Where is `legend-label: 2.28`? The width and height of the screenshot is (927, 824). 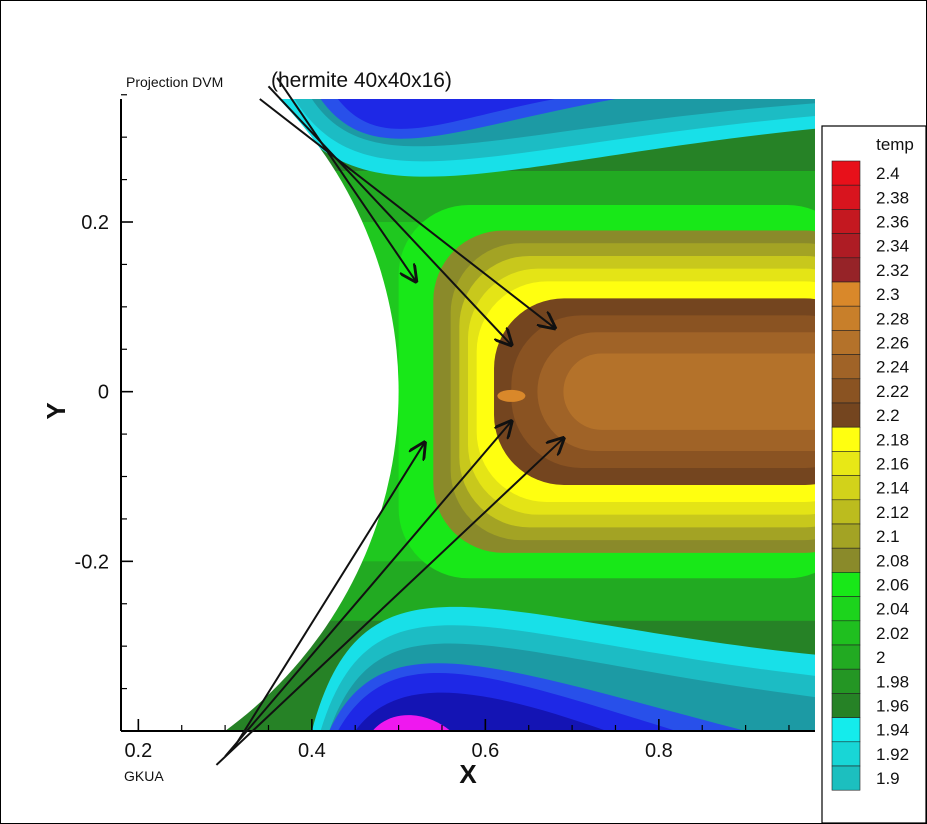
legend-label: 2.28 is located at coordinates (892, 318).